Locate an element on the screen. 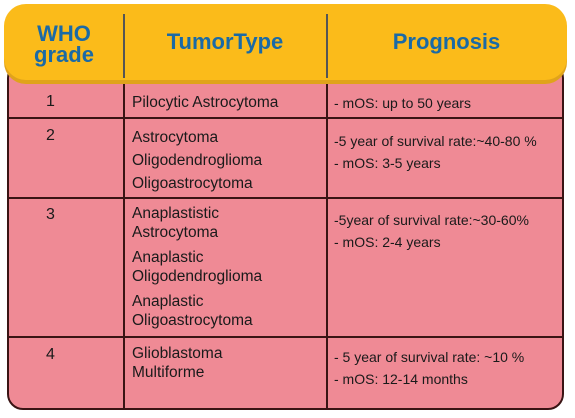 The image size is (575, 418). grade-cell-1: 1 is located at coordinates (50, 101).